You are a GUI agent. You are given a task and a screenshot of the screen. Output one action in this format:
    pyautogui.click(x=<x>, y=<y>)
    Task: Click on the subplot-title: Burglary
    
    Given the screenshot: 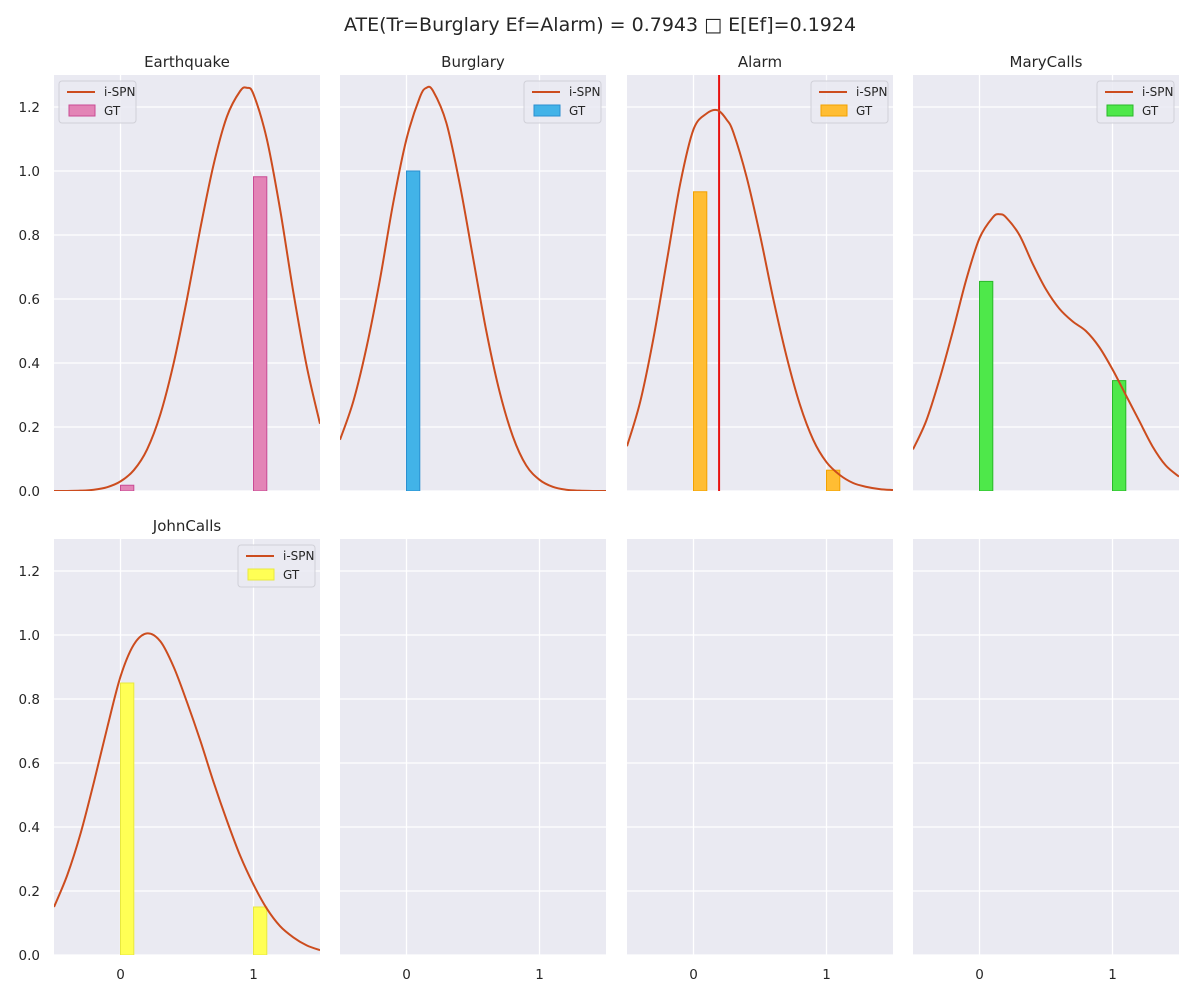 What is the action you would take?
    pyautogui.click(x=473, y=62)
    